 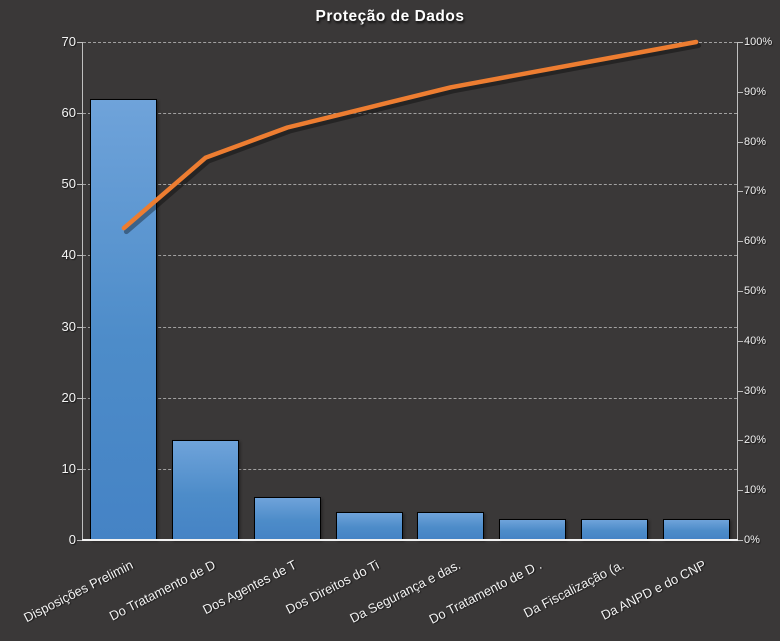 I want to click on right-axis-tick-label: 30%, so click(x=755, y=390).